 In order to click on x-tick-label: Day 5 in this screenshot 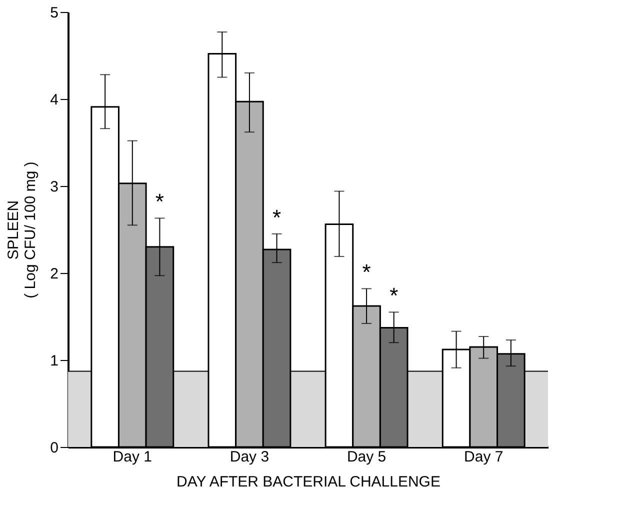, I will do `click(366, 457)`.